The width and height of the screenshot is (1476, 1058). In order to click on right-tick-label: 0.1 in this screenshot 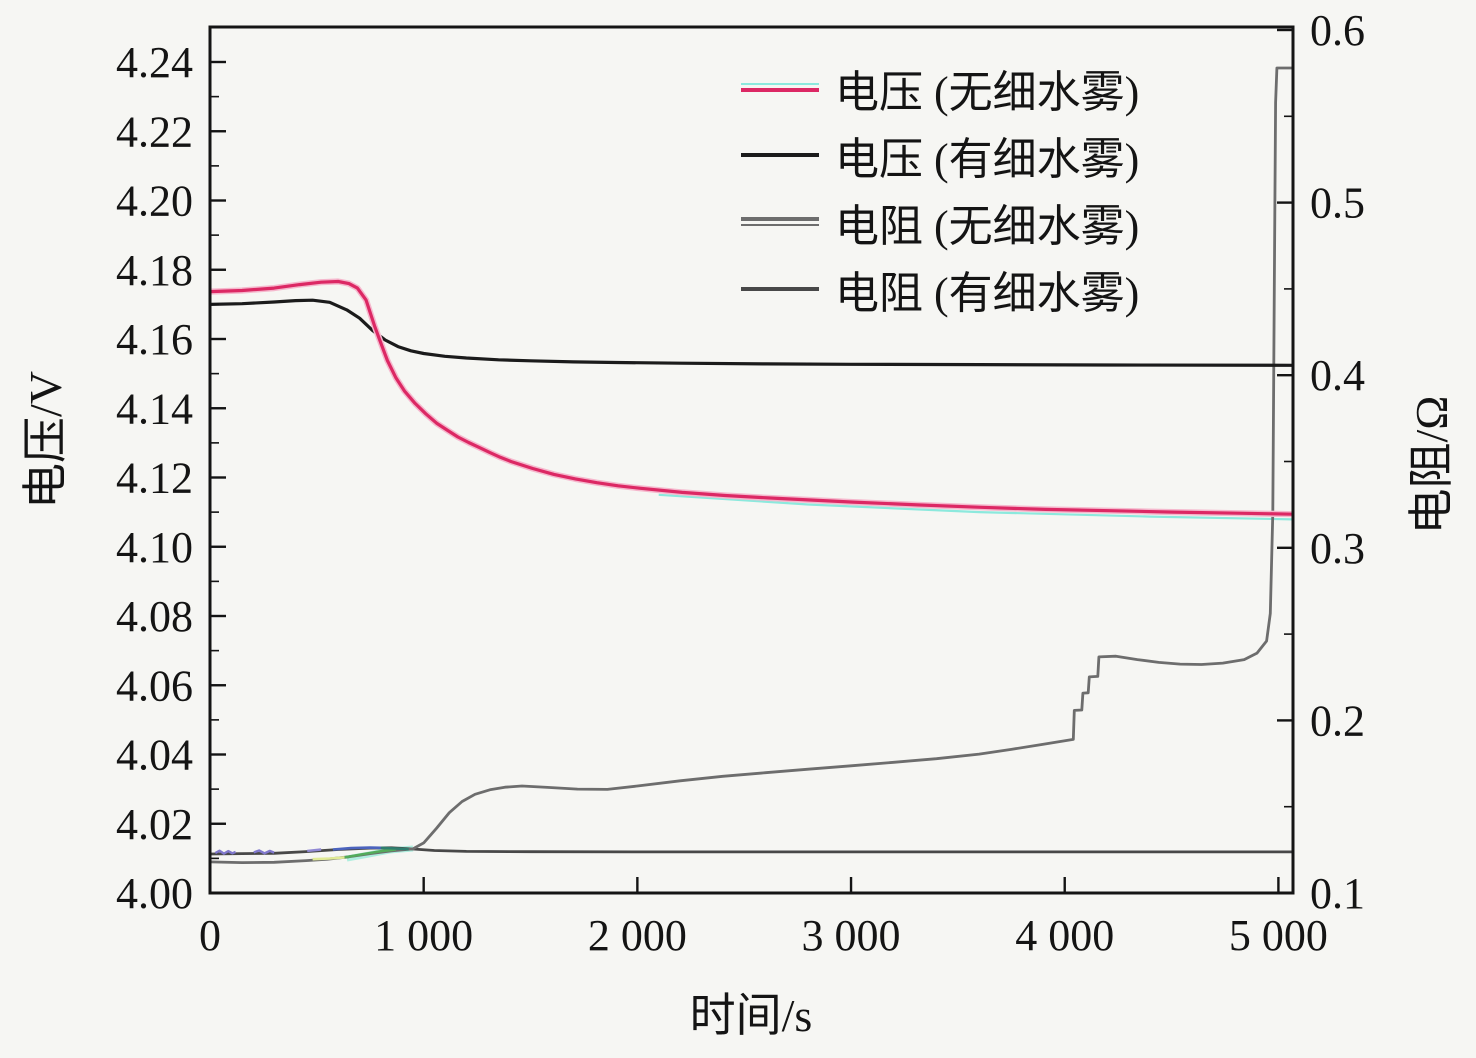, I will do `click(1337, 893)`.